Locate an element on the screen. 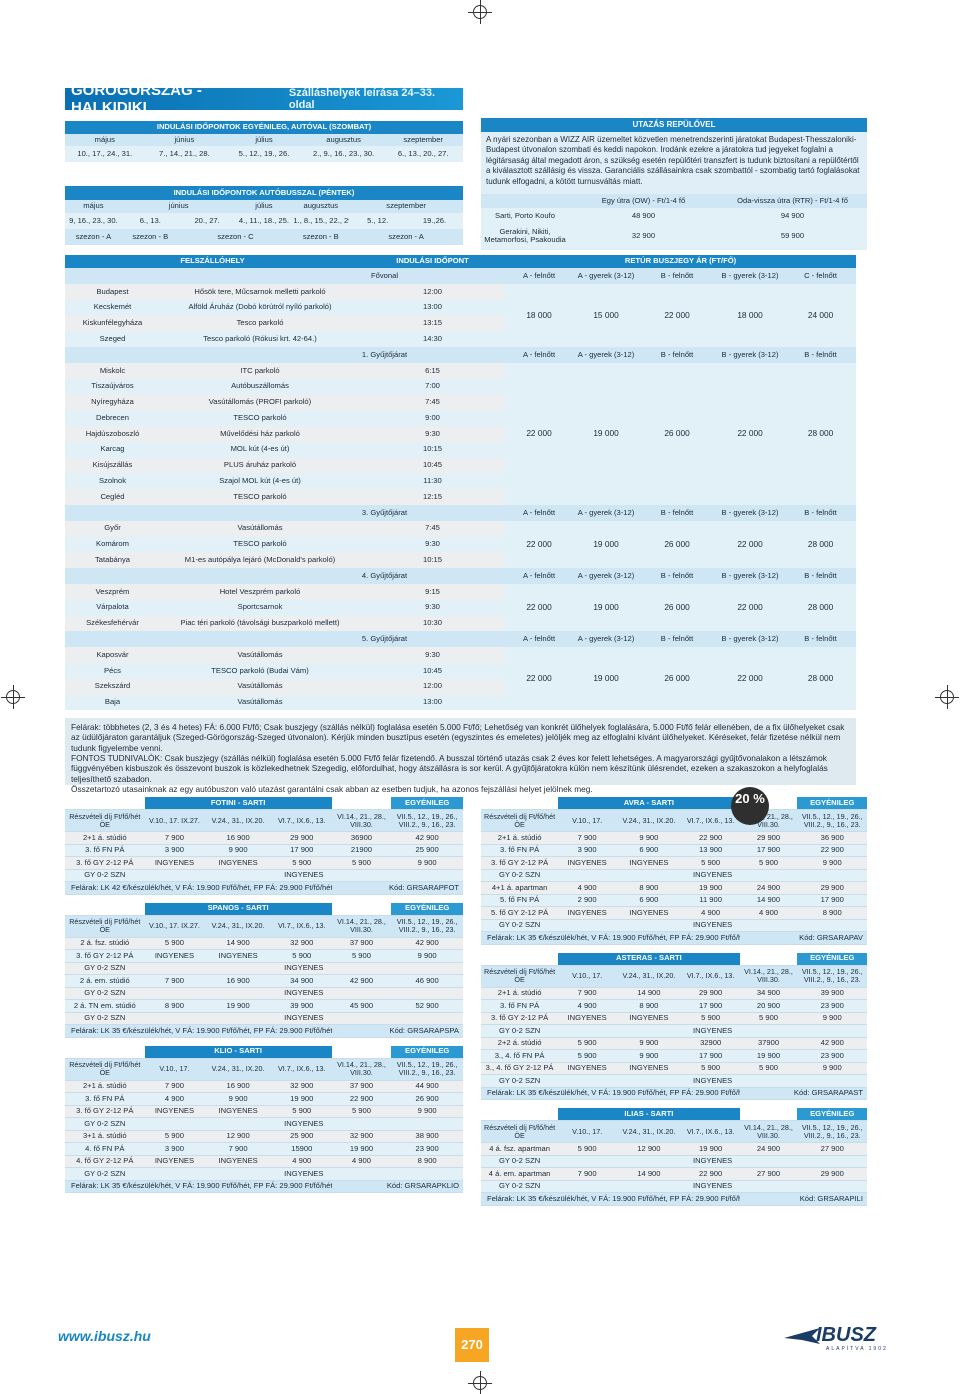  stop-city: Komárom is located at coordinates (112, 544).